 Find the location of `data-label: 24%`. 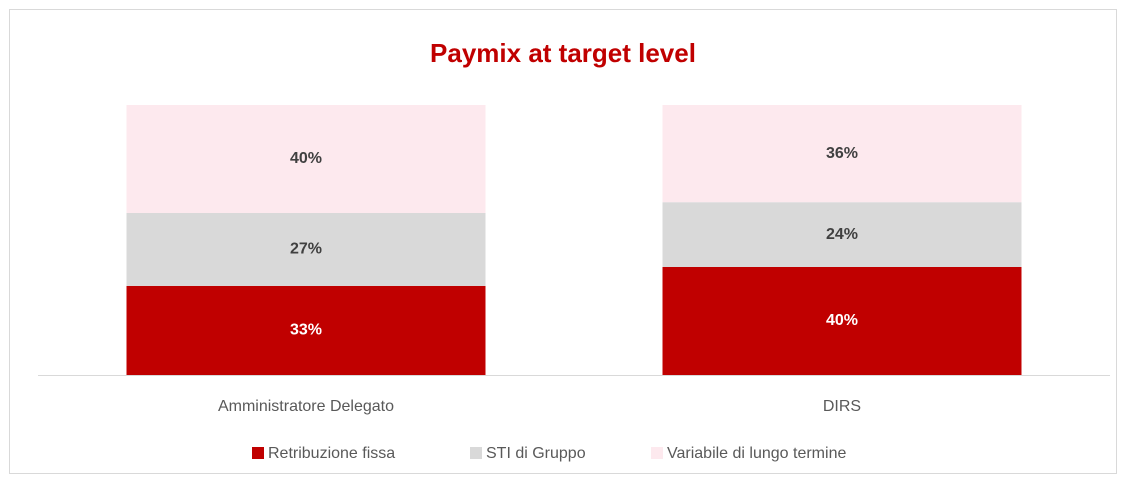

data-label: 24% is located at coordinates (842, 234).